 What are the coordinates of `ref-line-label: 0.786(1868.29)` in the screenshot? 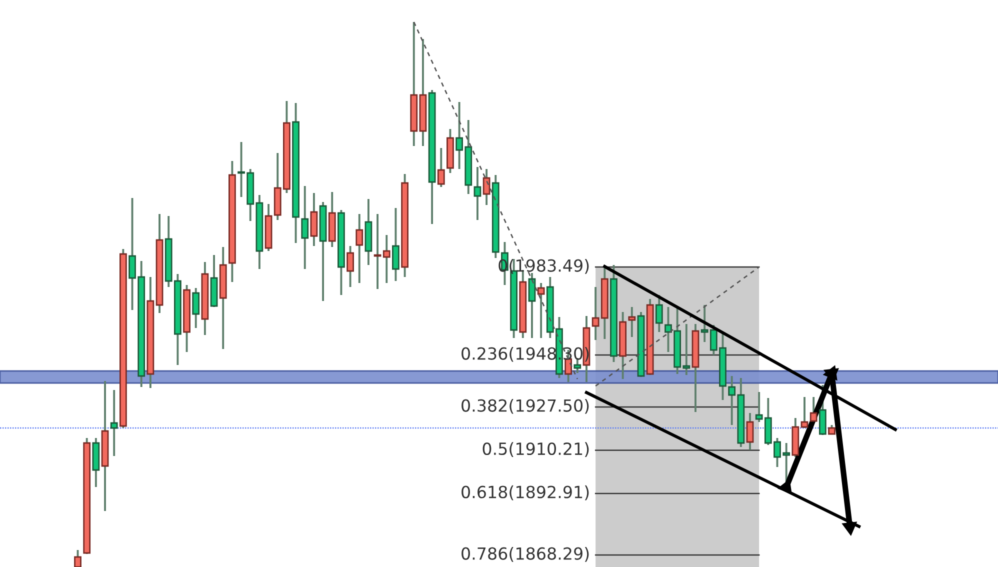 It's located at (525, 554).